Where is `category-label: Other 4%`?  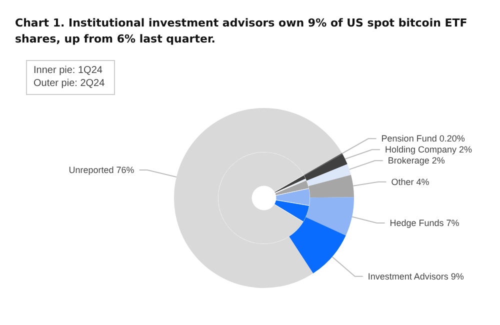
category-label: Other 4% is located at coordinates (410, 181).